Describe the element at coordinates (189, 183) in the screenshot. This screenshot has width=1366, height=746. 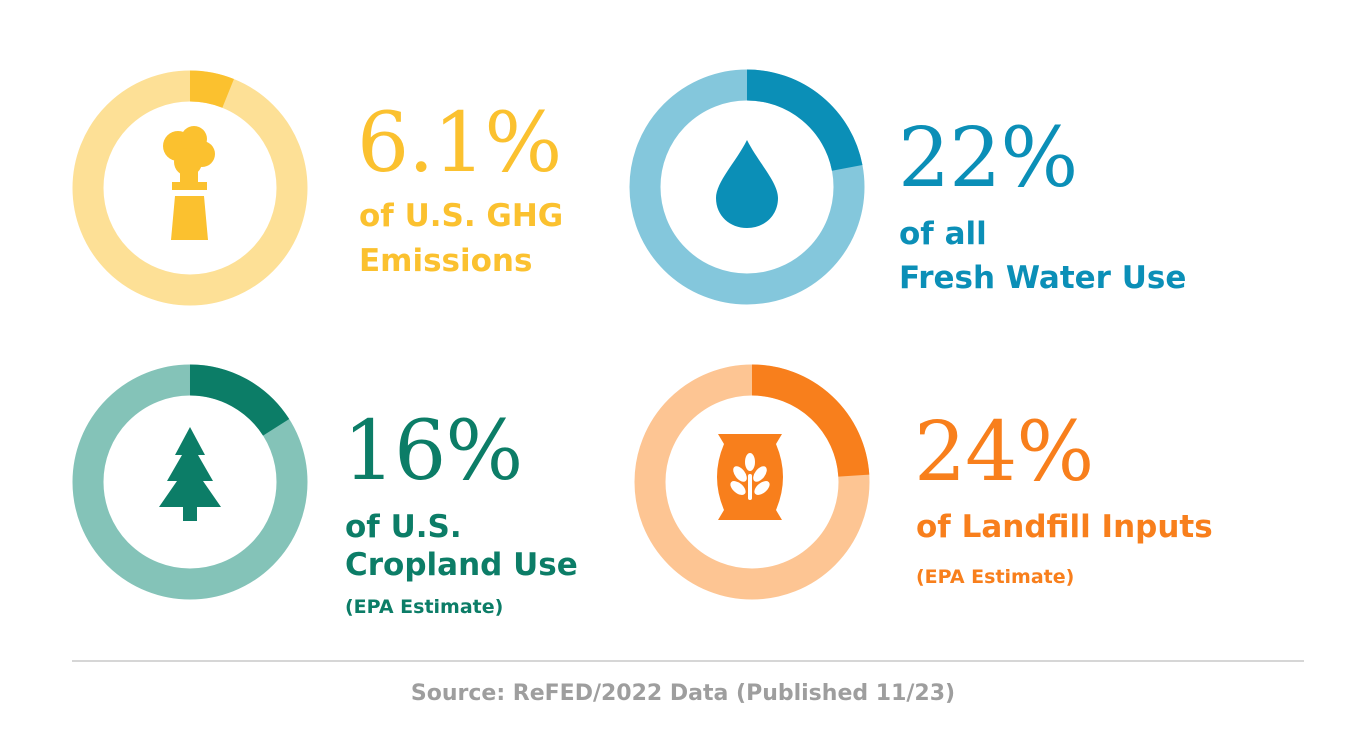
I see `smokestack-icon` at that location.